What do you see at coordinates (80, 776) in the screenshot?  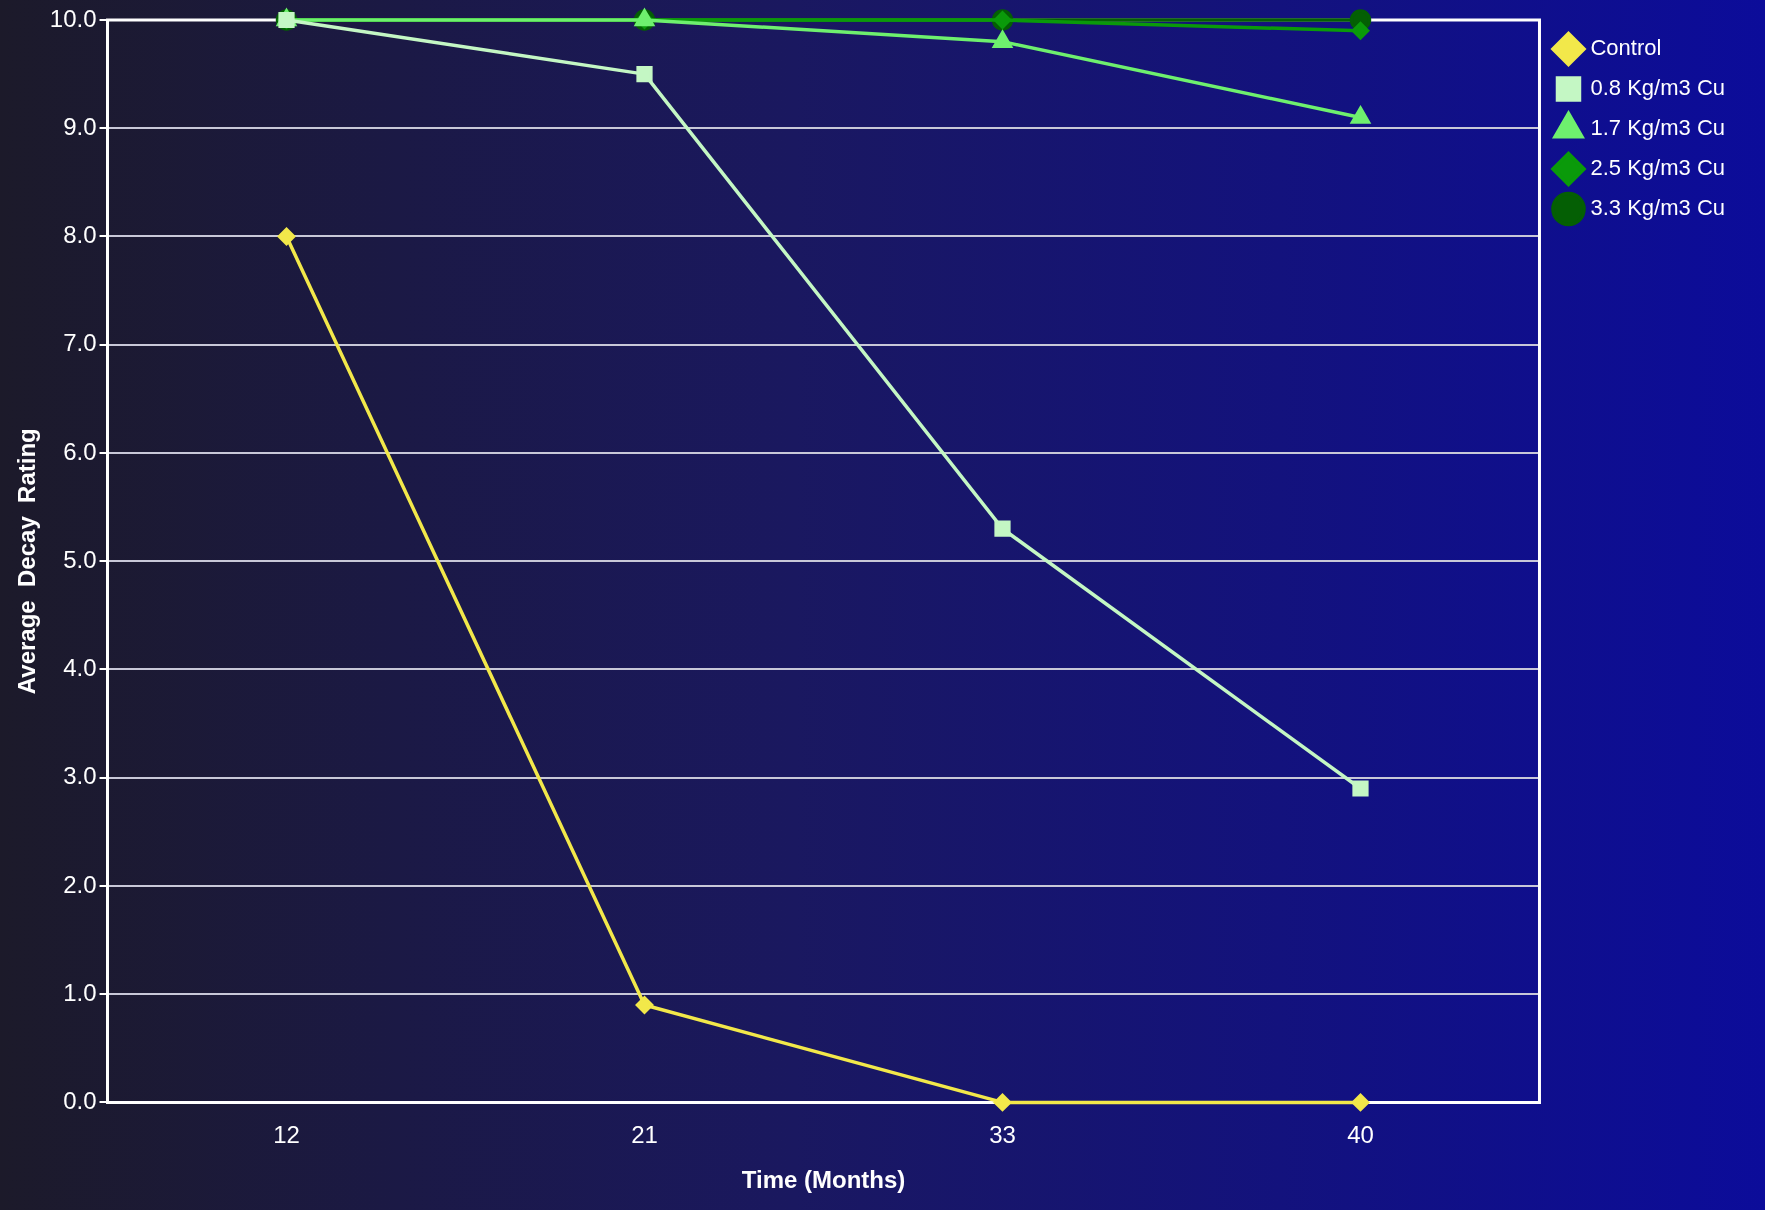 I see `y-tick-label: 3.0` at bounding box center [80, 776].